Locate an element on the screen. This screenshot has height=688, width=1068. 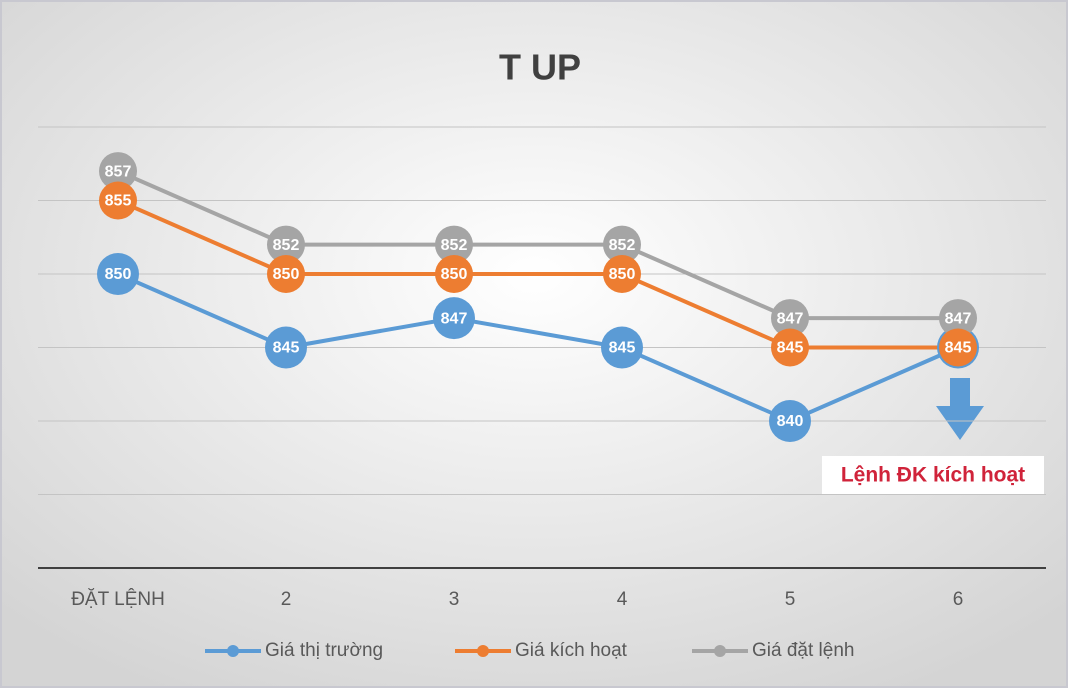
data-label: 857 is located at coordinates (118, 171).